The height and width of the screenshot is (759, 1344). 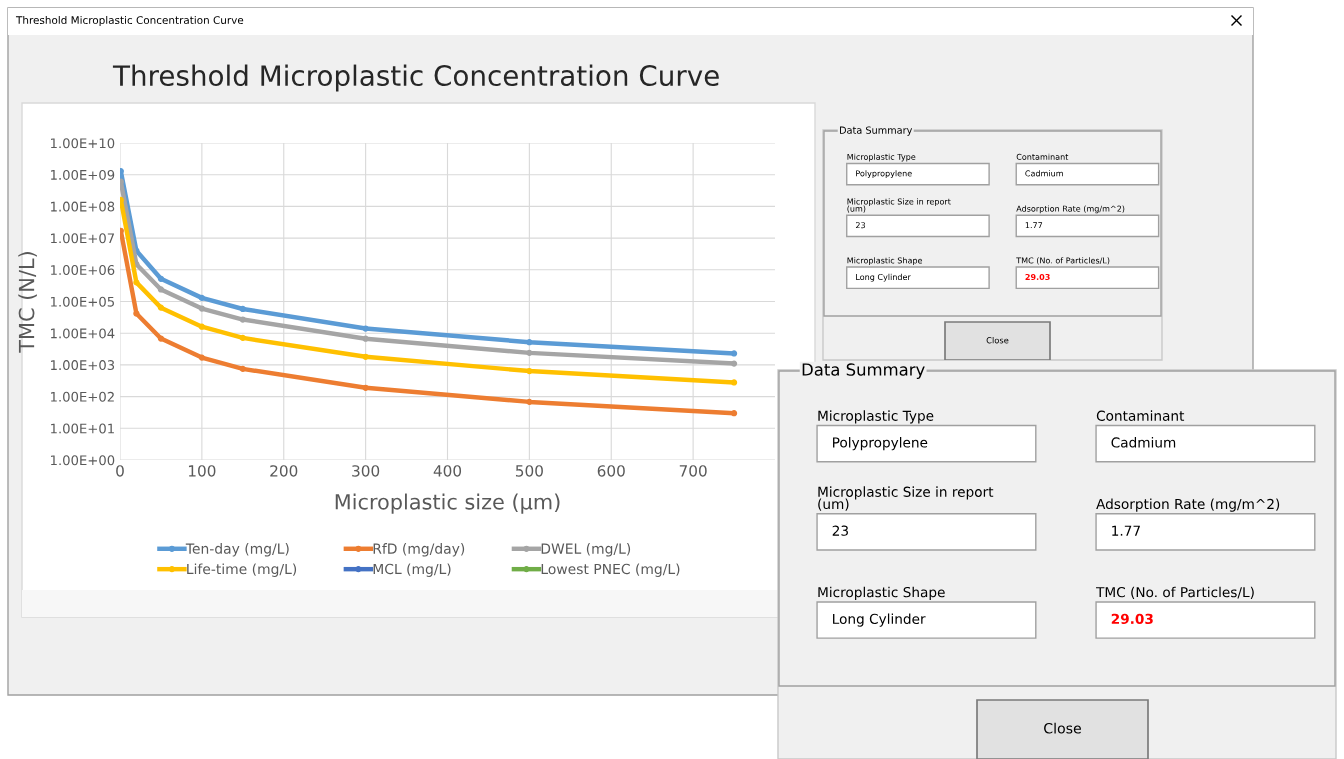 What do you see at coordinates (284, 471) in the screenshot?
I see `x-tick-label: 200` at bounding box center [284, 471].